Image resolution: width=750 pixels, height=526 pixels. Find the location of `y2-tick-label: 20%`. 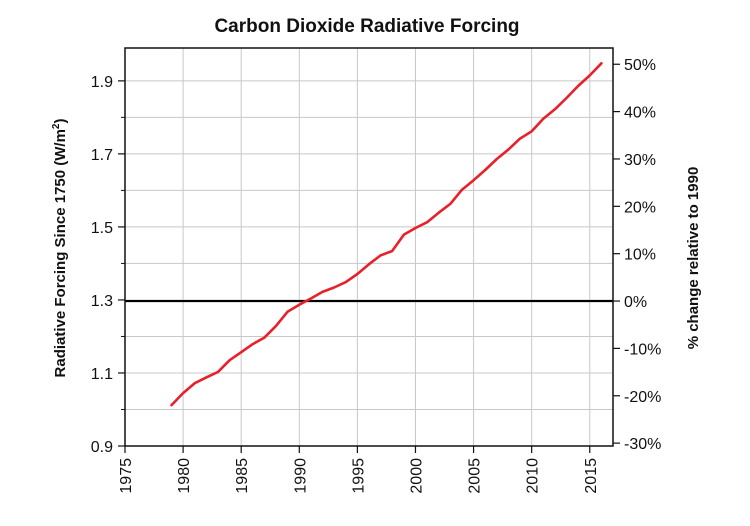

y2-tick-label: 20% is located at coordinates (640, 207).